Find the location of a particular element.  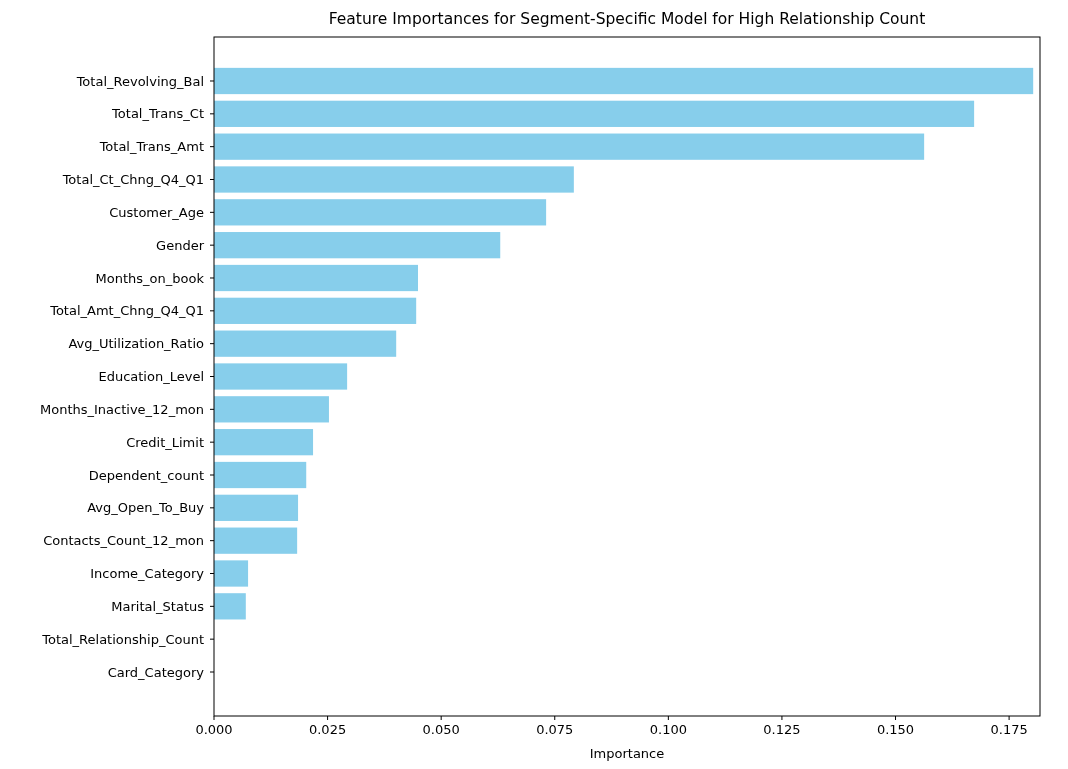

x-tick-label: 0.100 is located at coordinates (668, 729).